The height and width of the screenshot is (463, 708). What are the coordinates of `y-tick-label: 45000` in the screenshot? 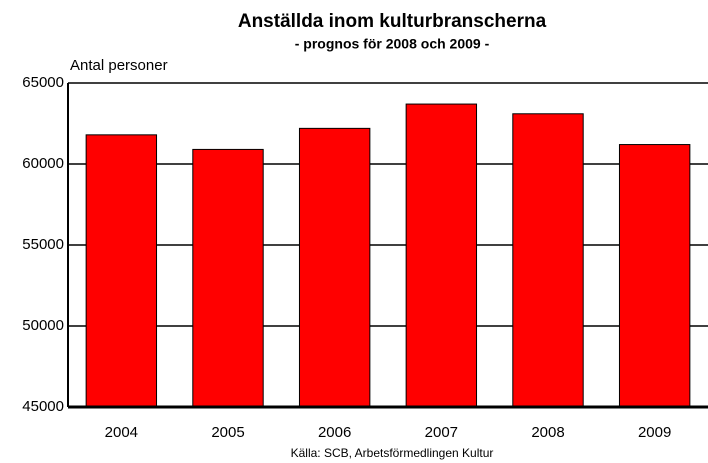 It's located at (43, 406).